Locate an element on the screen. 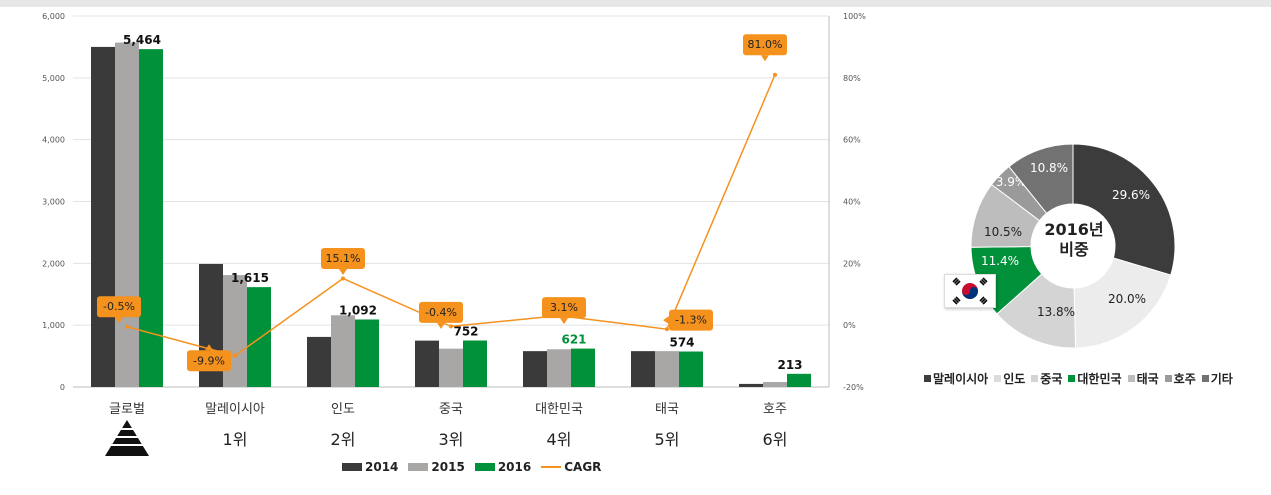 This screenshot has height=495, width=1271. cagr-callout-label: -9.9% is located at coordinates (209, 360).